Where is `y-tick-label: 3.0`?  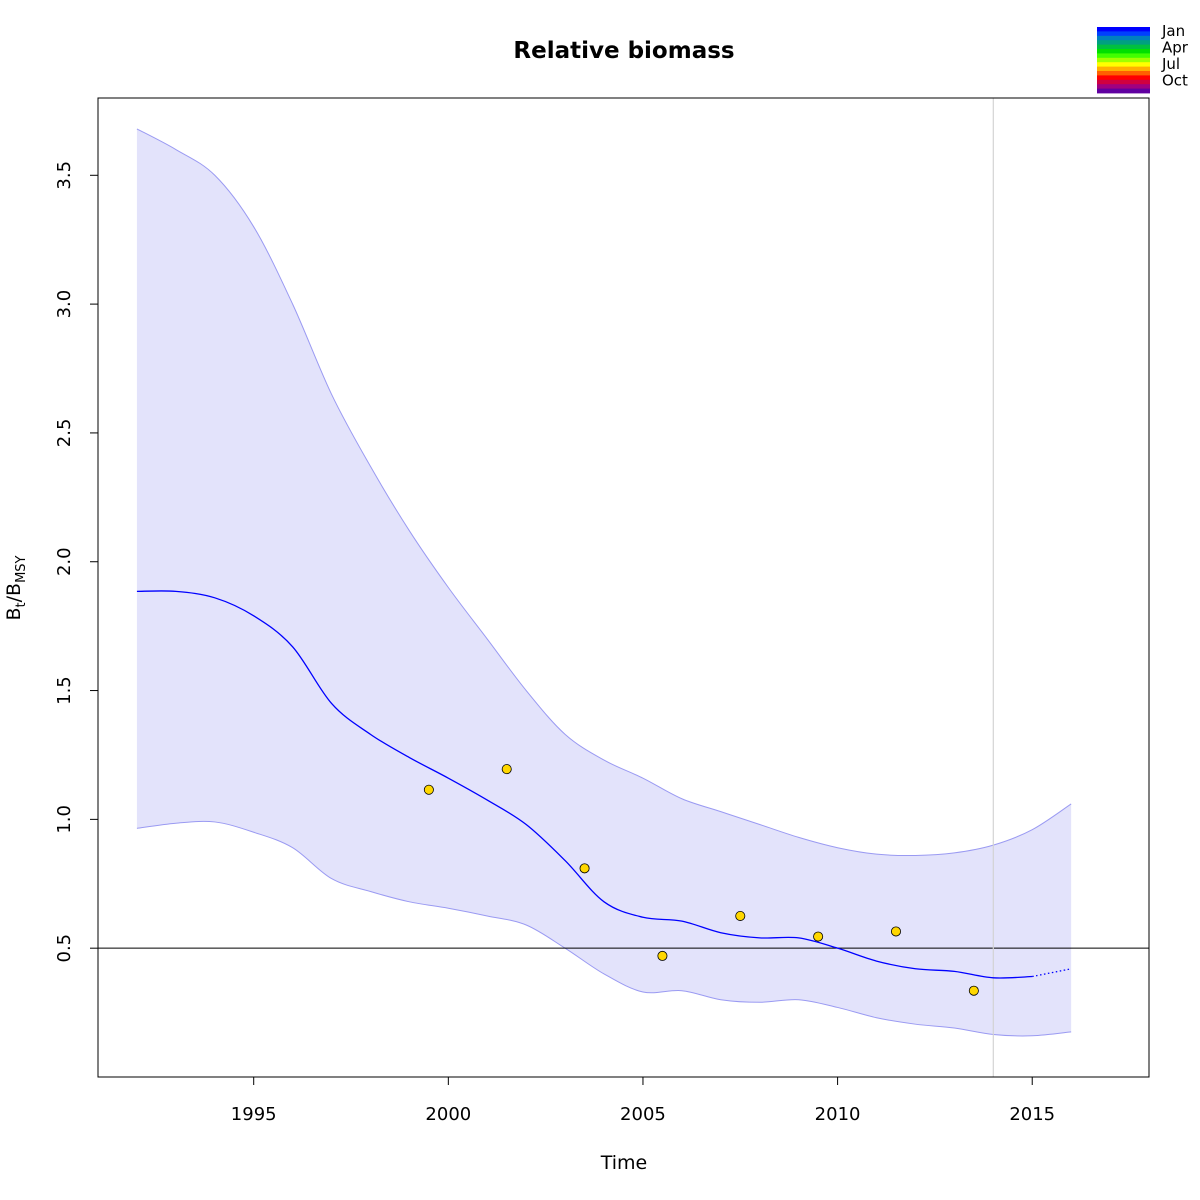
y-tick-label: 3.0 is located at coordinates (64, 304).